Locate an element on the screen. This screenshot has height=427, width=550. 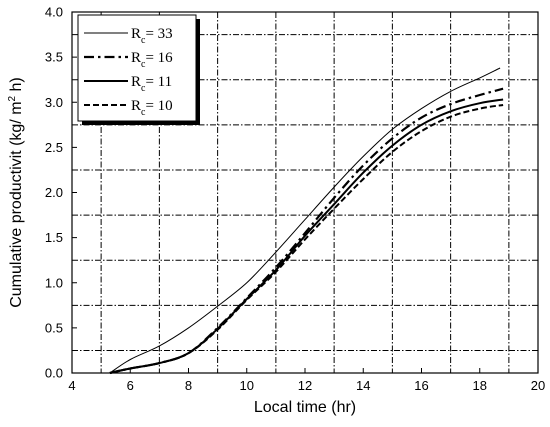
x-tick-label: 14 is located at coordinates (363, 385).